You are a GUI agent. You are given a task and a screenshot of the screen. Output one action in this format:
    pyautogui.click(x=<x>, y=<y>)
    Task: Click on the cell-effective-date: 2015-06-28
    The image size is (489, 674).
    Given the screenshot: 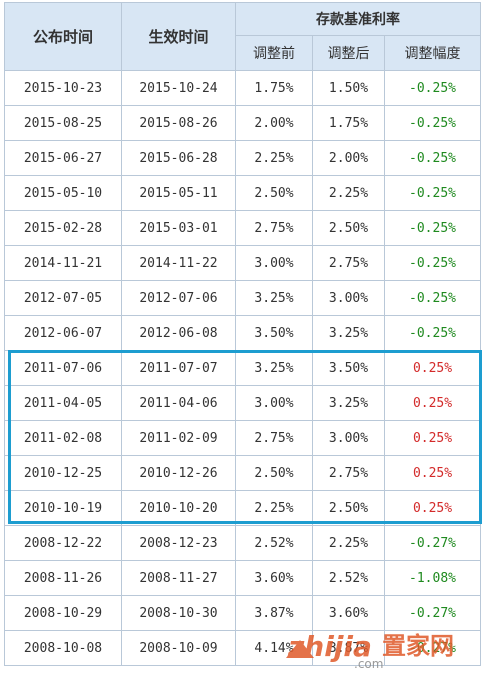 What is the action you would take?
    pyautogui.click(x=178, y=158)
    